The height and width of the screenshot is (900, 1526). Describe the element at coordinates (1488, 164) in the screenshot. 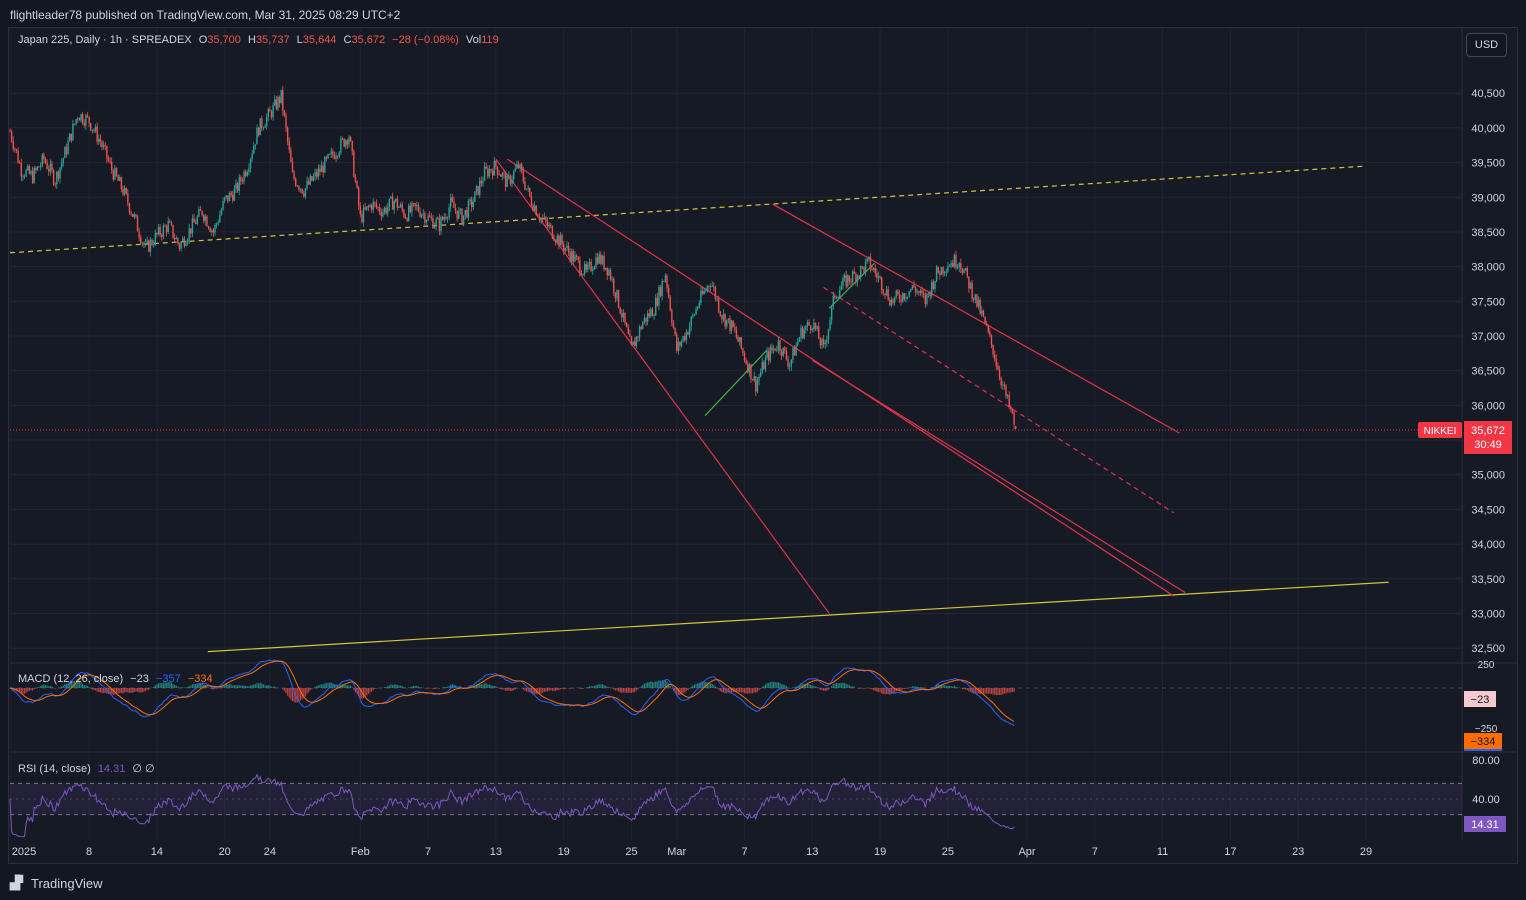

I see `y-tick-label: 39,500` at that location.